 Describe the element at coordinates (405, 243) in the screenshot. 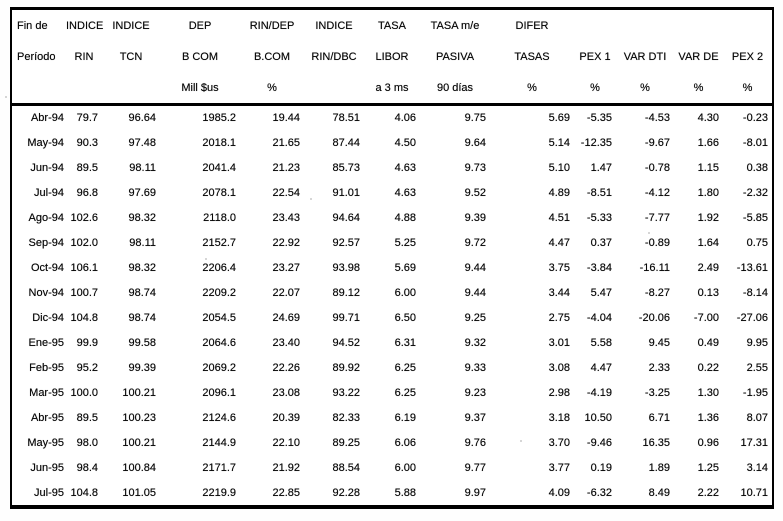

I see `value-cell: 5.25` at that location.